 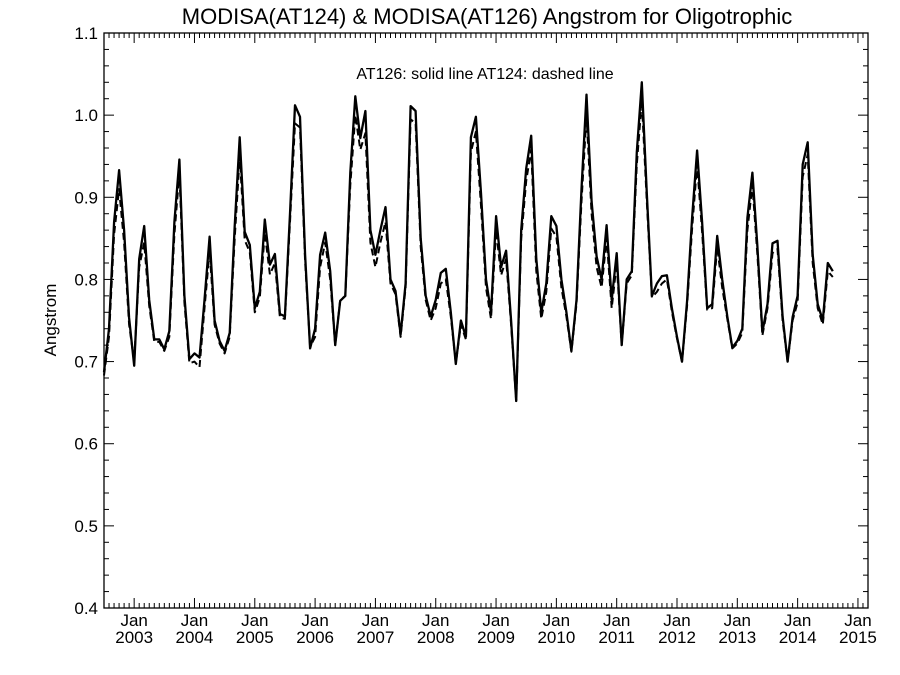 I want to click on y-tick-label: 0.5, so click(x=86, y=526).